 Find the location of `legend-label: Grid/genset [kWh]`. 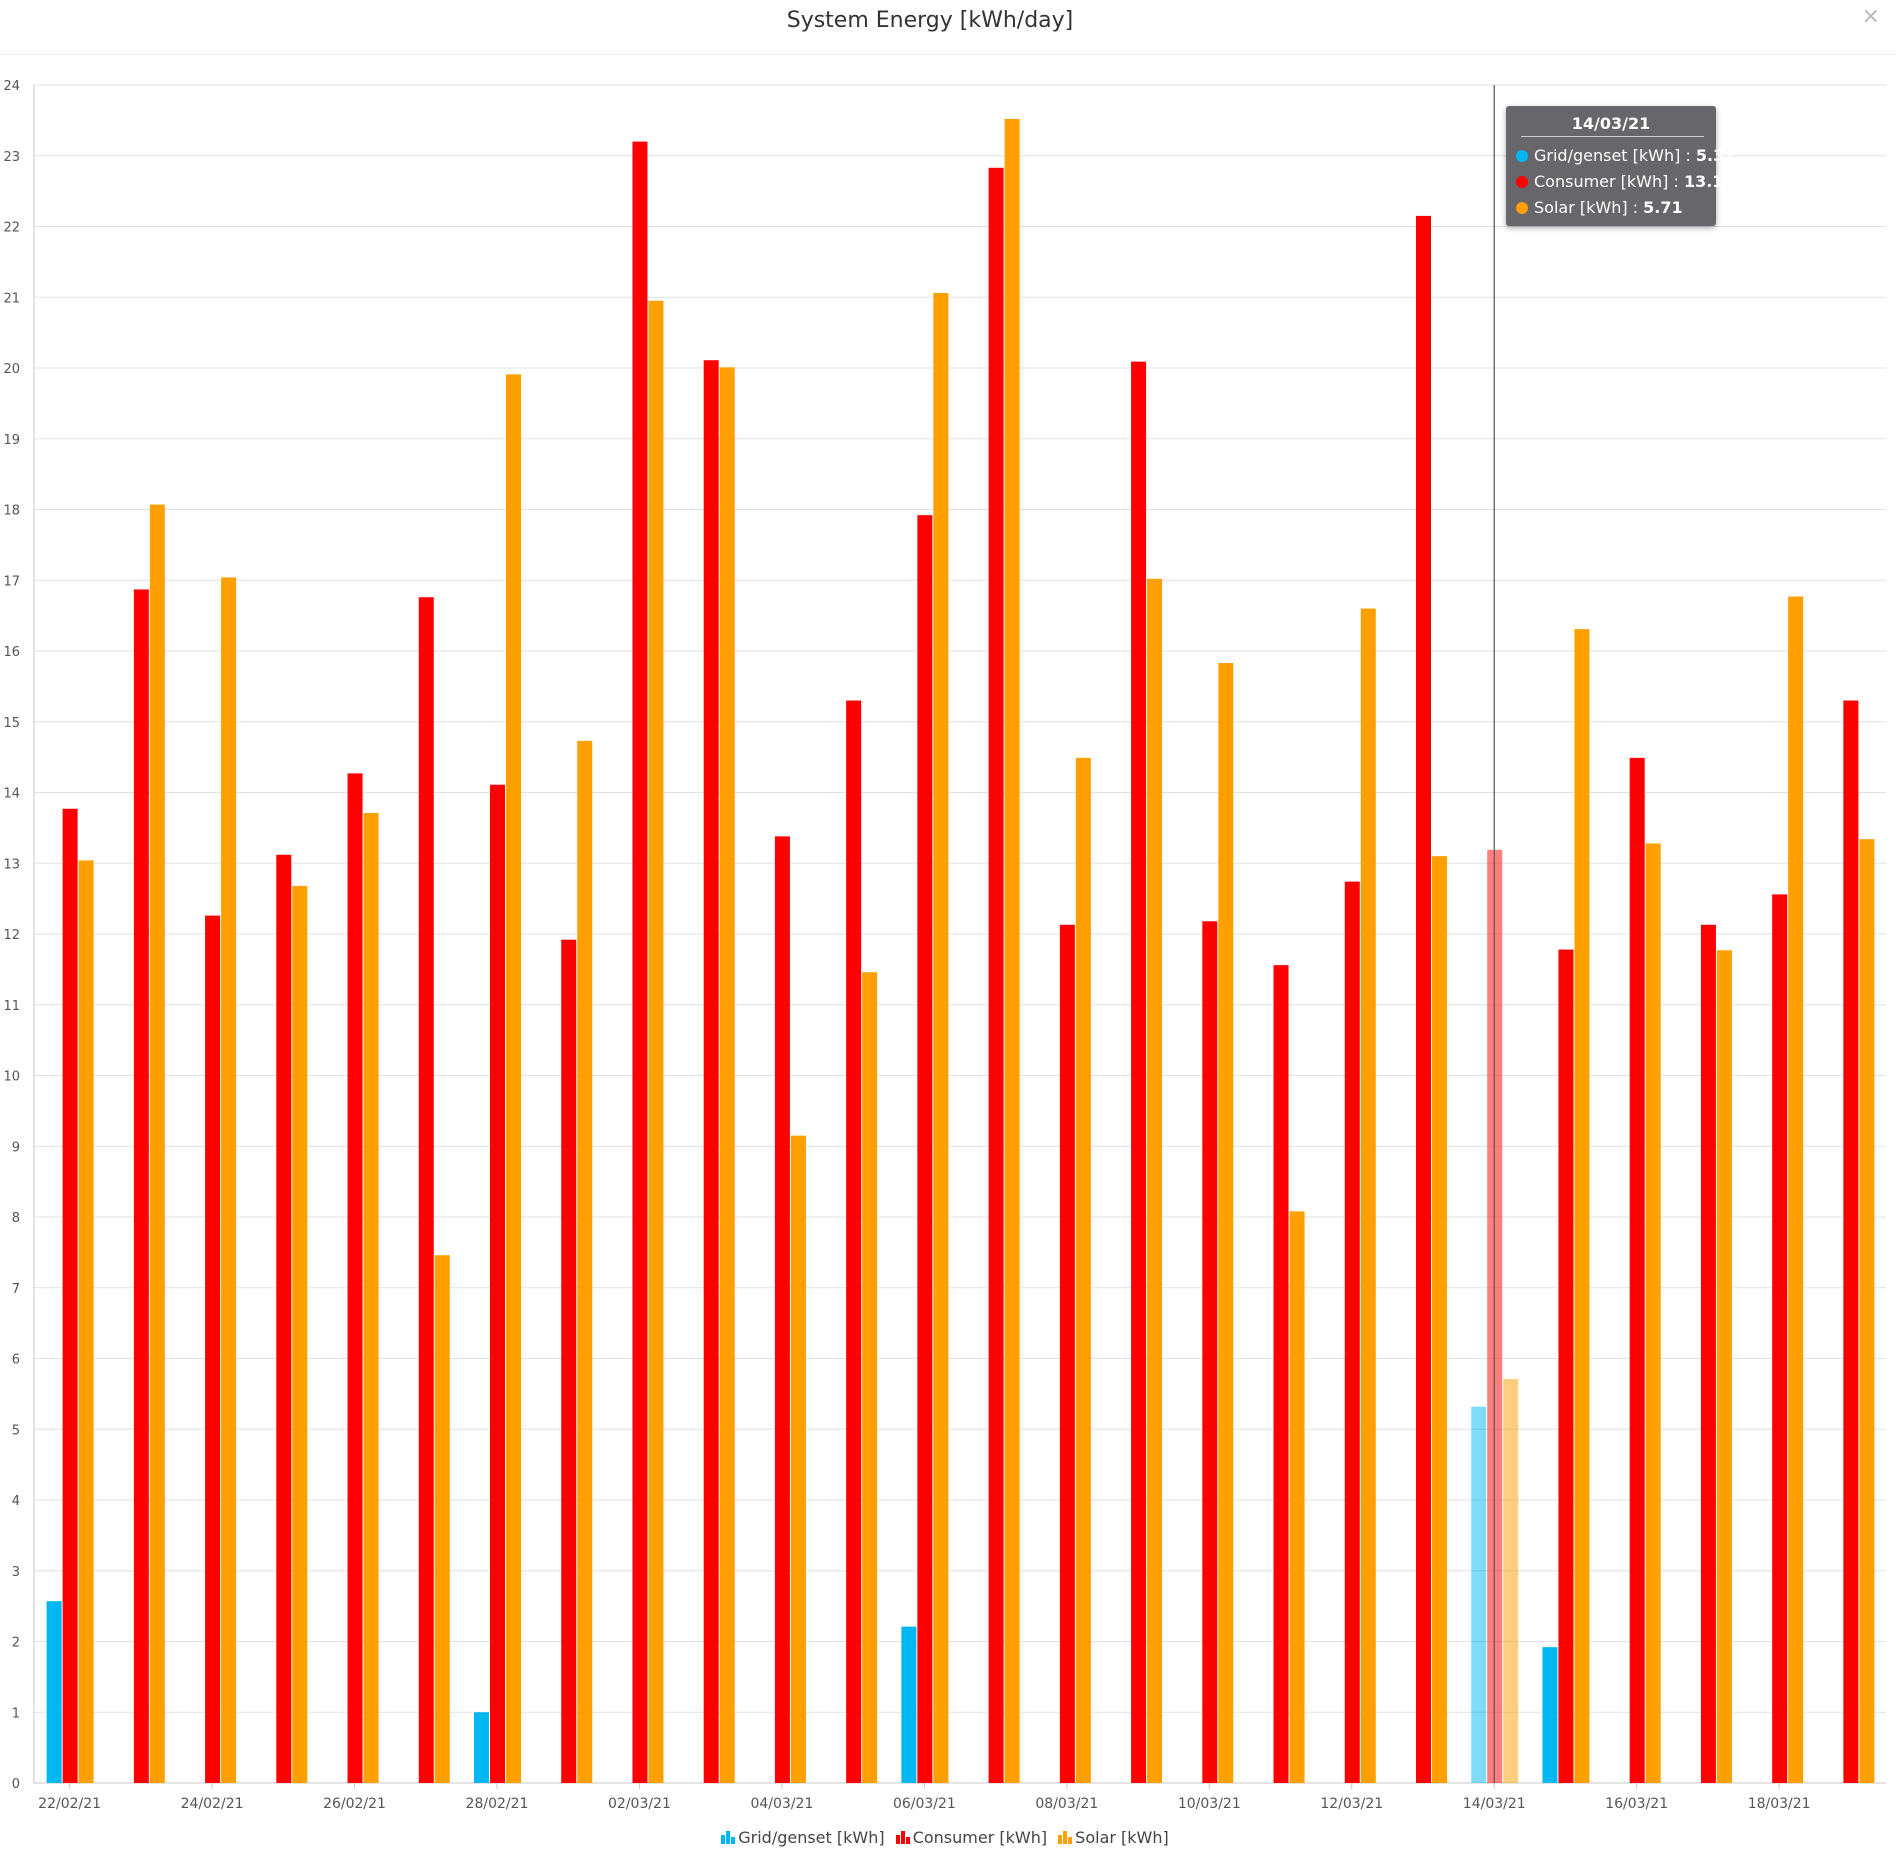

legend-label: Grid/genset [kWh] is located at coordinates (811, 1837).